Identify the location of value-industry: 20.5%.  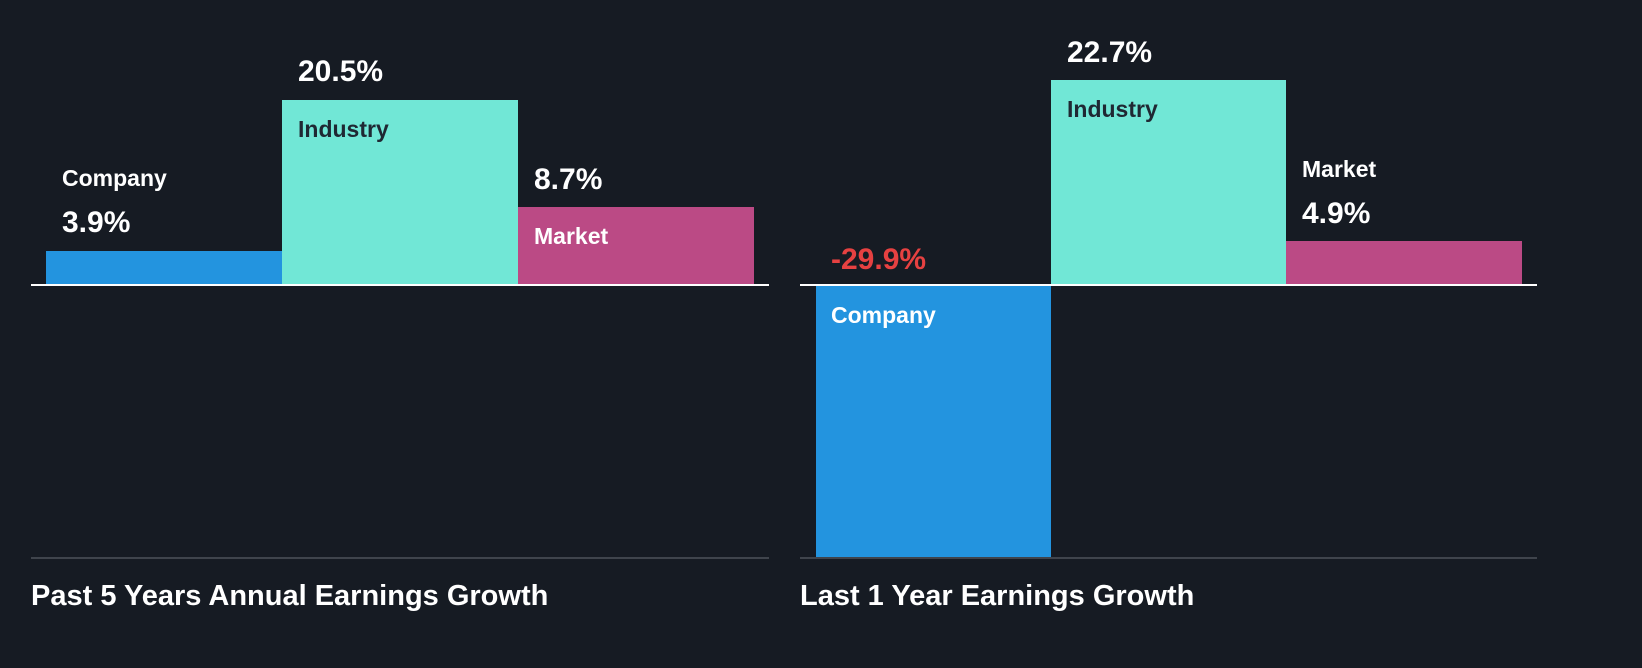
(341, 71).